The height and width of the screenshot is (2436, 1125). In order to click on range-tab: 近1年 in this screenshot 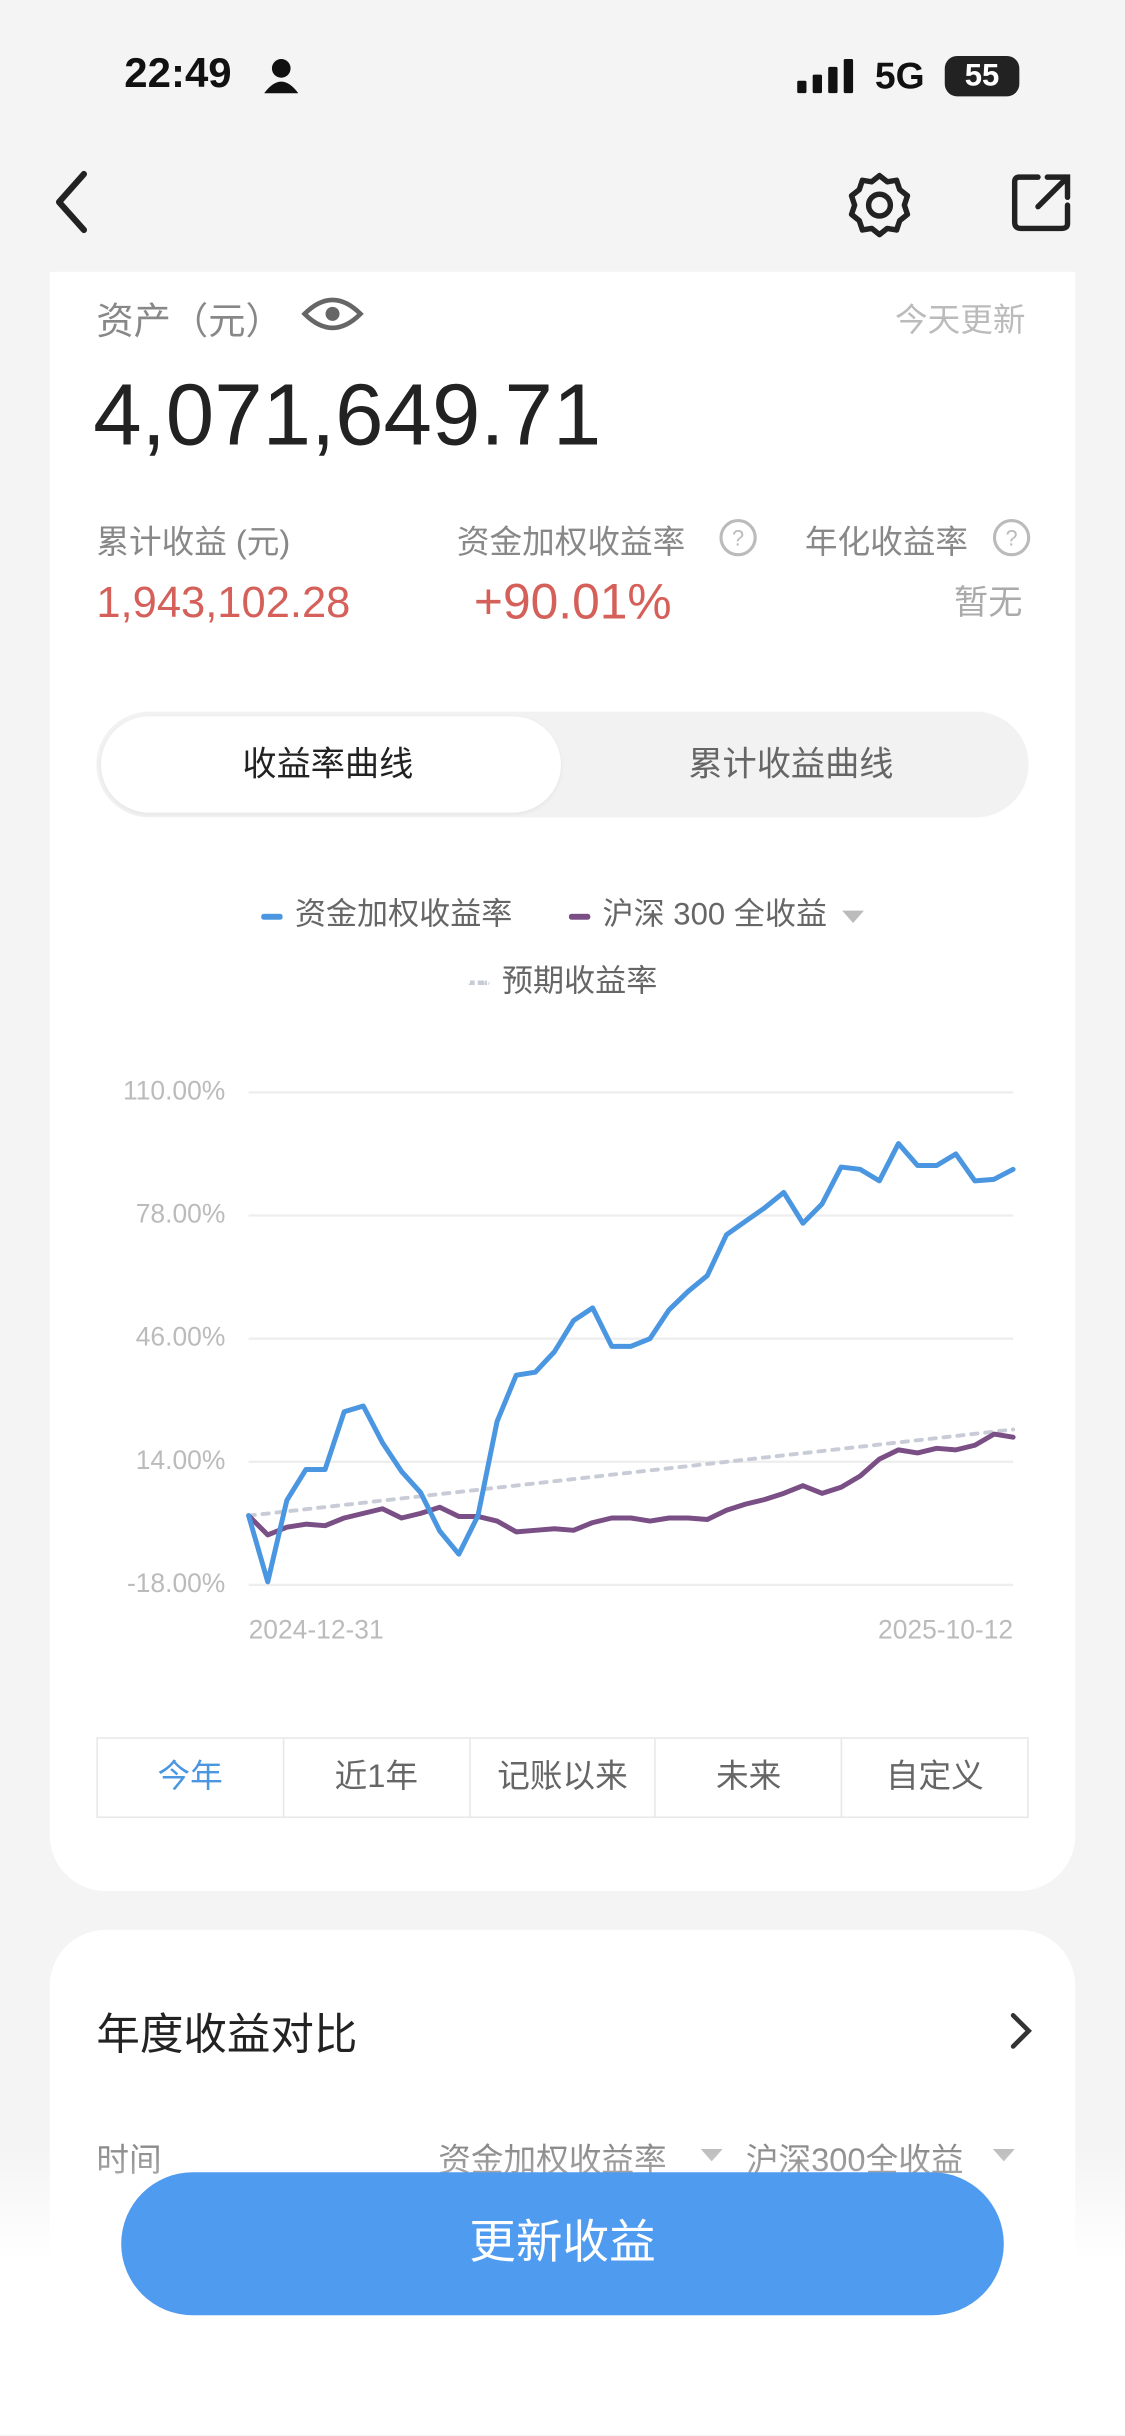, I will do `click(375, 1777)`.